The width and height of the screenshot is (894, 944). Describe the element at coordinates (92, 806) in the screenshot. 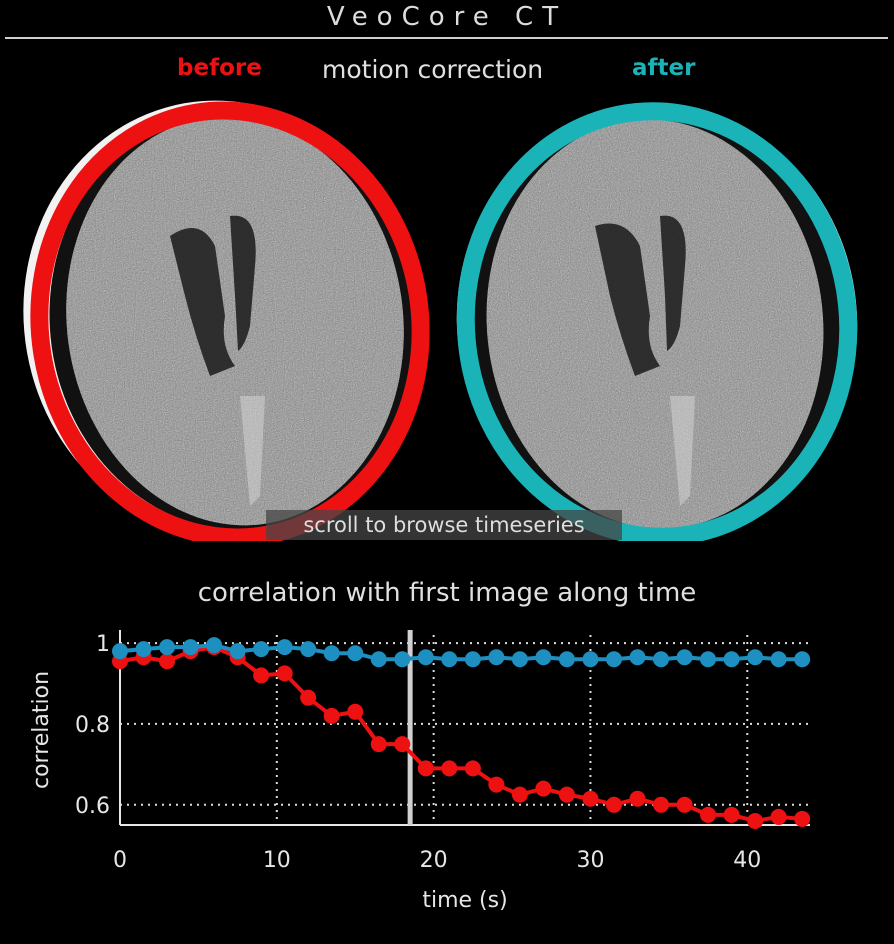

I see `y-tick-label: 0.6` at that location.